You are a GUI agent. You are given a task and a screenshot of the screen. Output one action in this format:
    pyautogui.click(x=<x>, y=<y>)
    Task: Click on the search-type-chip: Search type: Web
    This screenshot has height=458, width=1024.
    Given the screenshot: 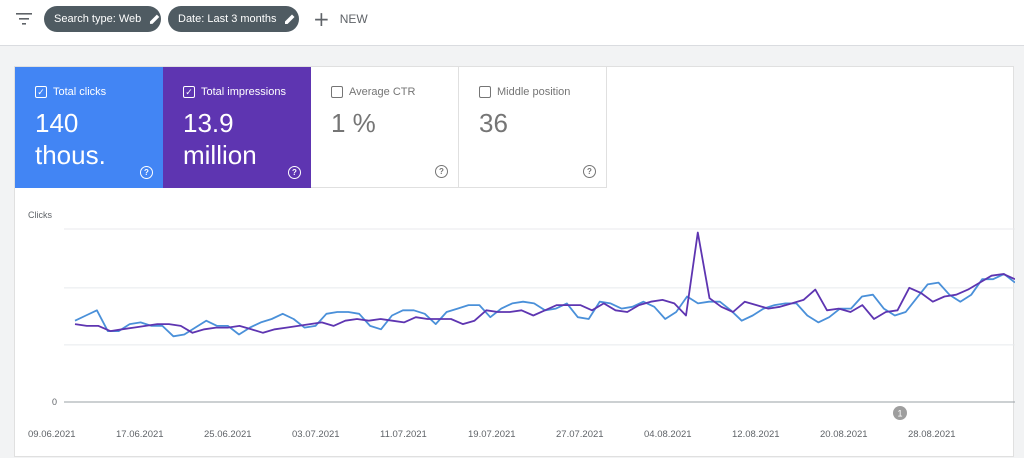 What is the action you would take?
    pyautogui.click(x=102, y=19)
    